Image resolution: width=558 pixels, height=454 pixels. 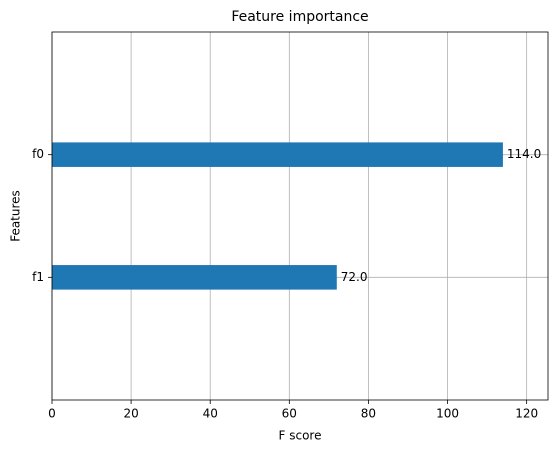 What do you see at coordinates (38, 277) in the screenshot?
I see `y-tick-label: f1` at bounding box center [38, 277].